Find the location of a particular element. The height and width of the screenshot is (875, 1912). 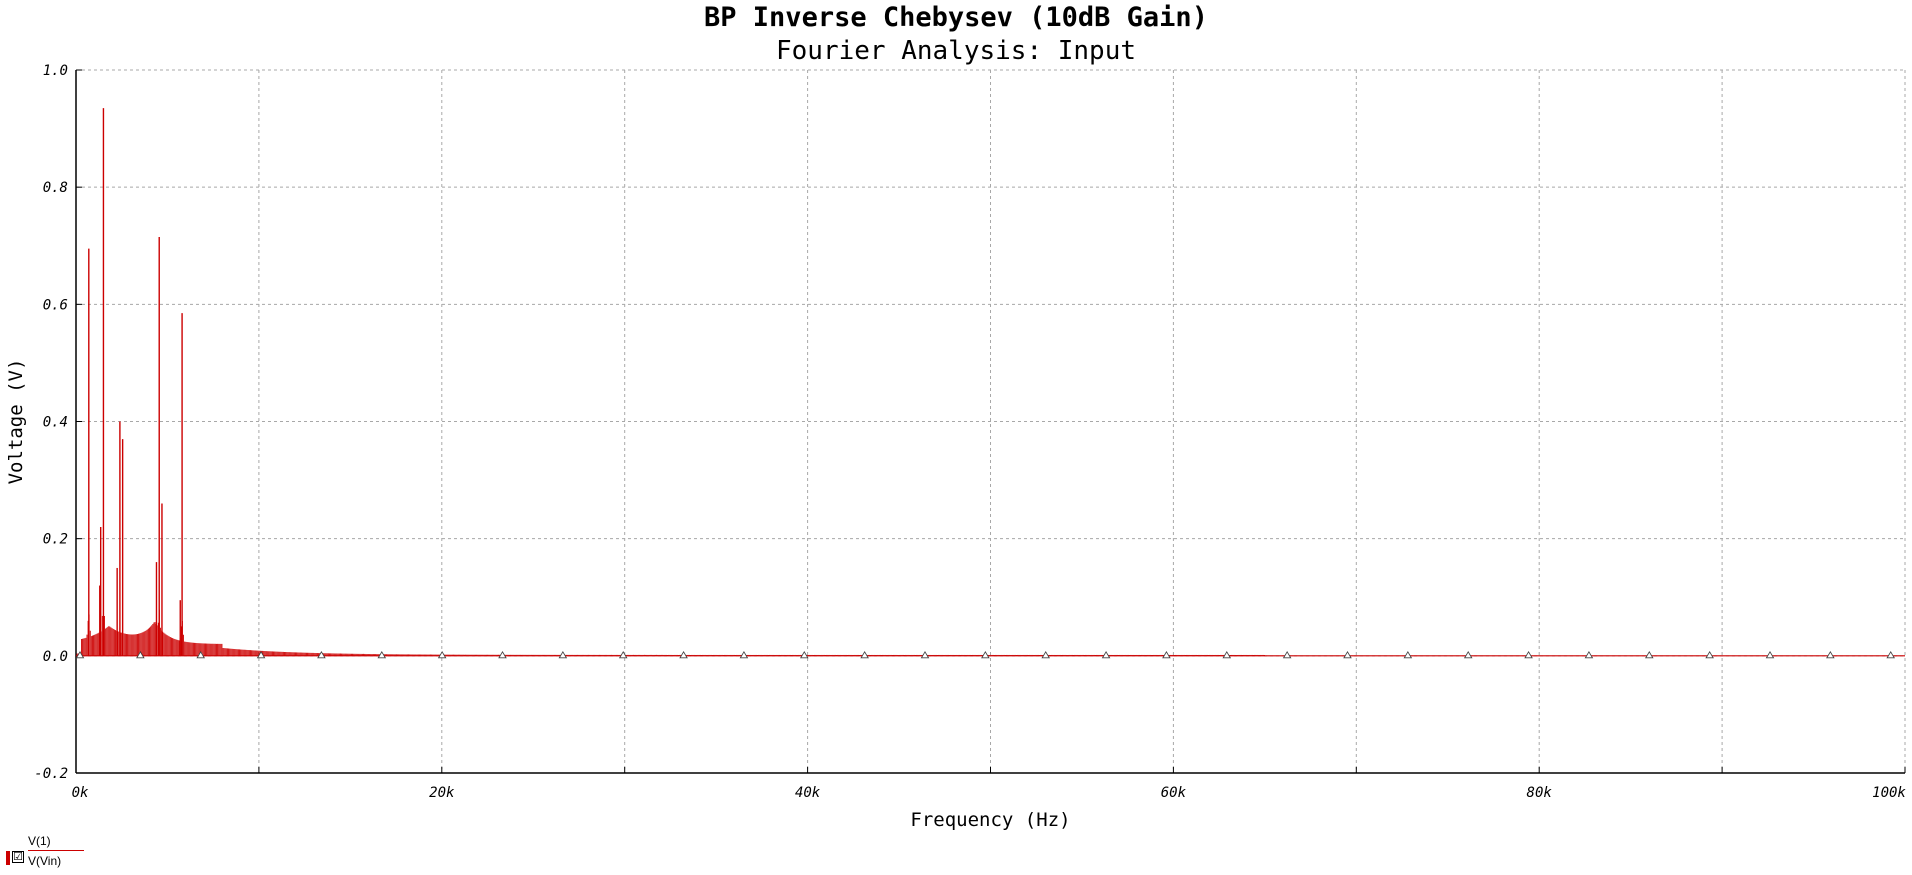

x-tick-label: 80k is located at coordinates (1540, 793).